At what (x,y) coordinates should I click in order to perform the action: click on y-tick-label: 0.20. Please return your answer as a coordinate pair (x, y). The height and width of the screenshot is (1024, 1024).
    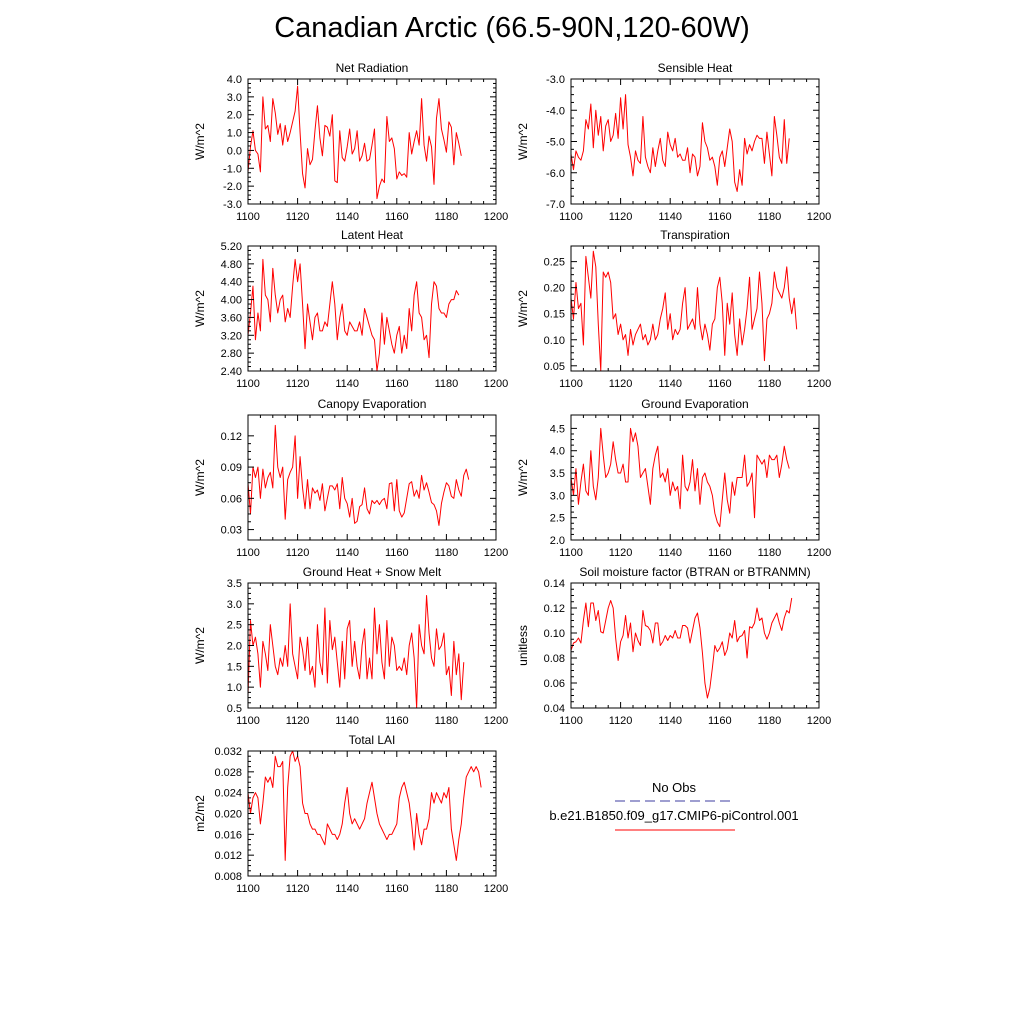
    Looking at the image, I should click on (554, 289).